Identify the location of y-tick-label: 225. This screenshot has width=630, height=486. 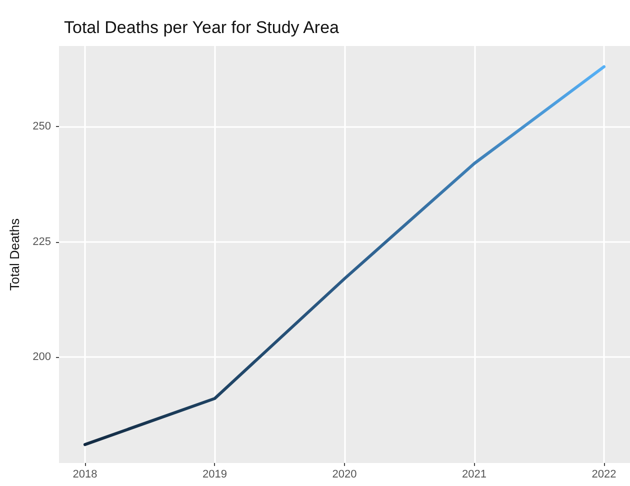
(41, 242).